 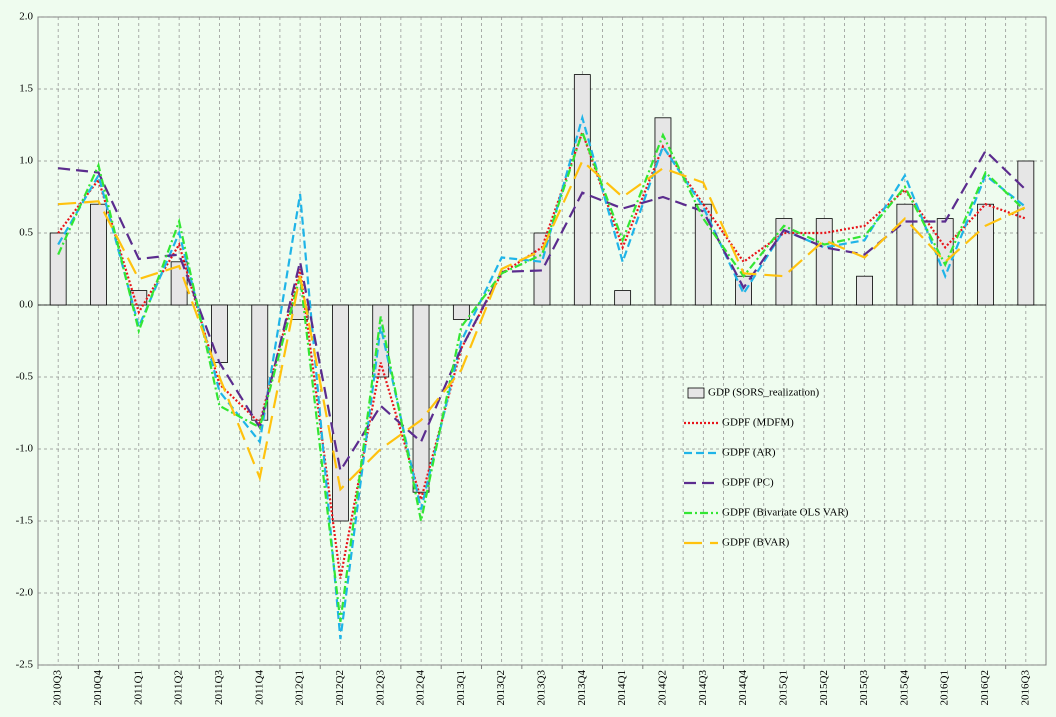 What do you see at coordinates (26, 17) in the screenshot?
I see `y-tick-label: 2.0` at bounding box center [26, 17].